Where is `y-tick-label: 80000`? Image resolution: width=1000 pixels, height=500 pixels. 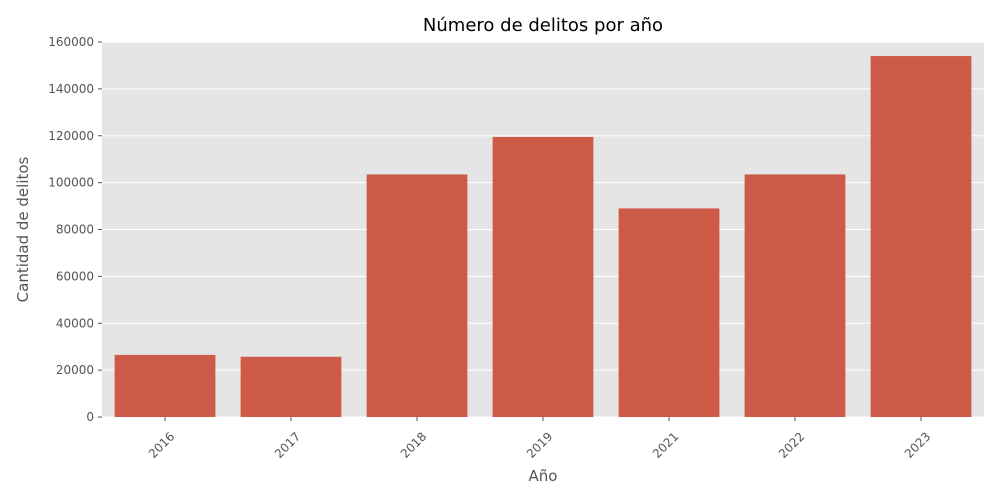 y-tick-label: 80000 is located at coordinates (75, 230).